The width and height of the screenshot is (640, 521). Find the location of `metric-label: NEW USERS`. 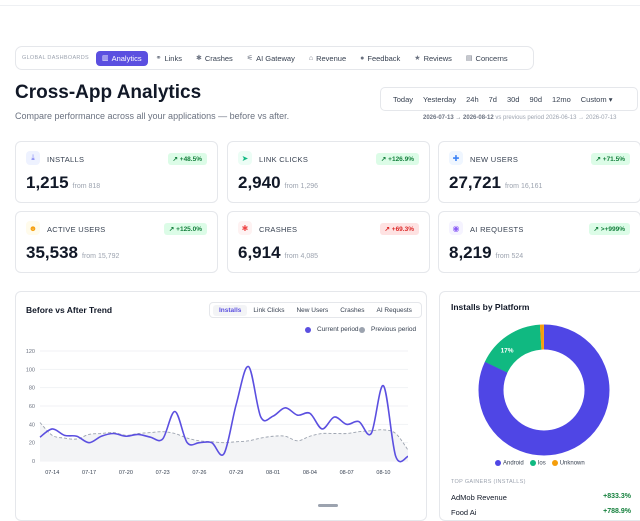

metric-label: NEW USERS is located at coordinates (494, 159).